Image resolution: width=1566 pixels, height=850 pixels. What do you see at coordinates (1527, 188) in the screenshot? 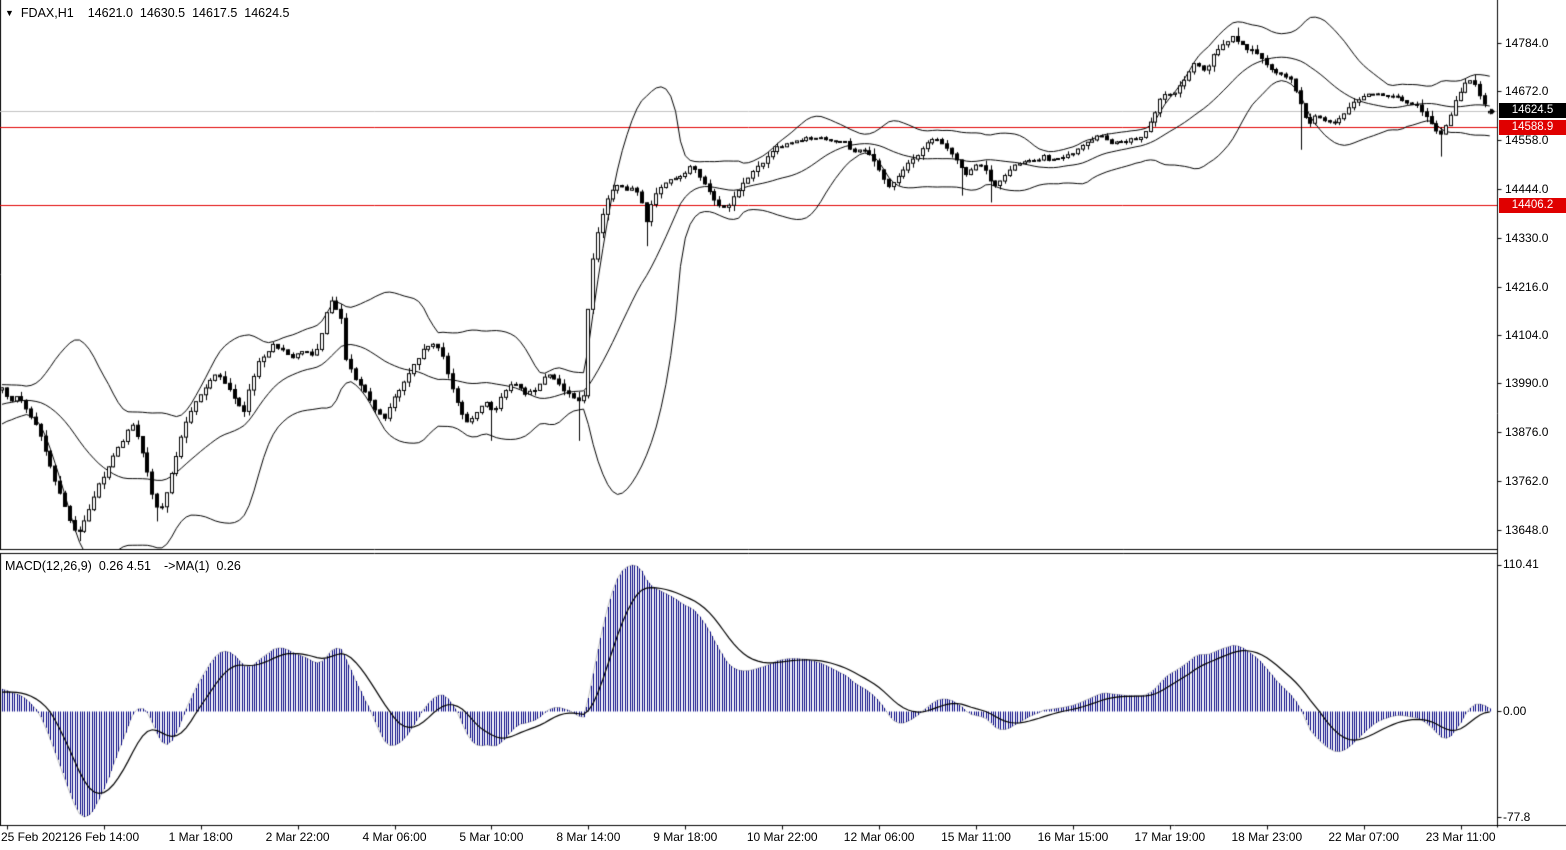
I see `price-axis-label: 14444.0` at bounding box center [1527, 188].